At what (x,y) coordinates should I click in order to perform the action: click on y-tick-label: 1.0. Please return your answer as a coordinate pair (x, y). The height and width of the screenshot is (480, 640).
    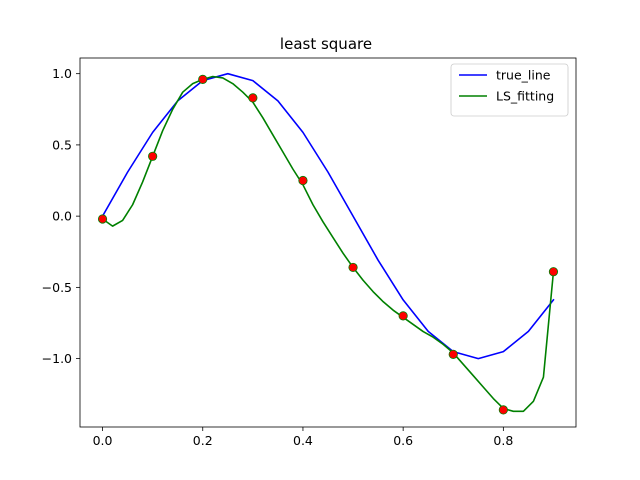
    Looking at the image, I should click on (62, 73).